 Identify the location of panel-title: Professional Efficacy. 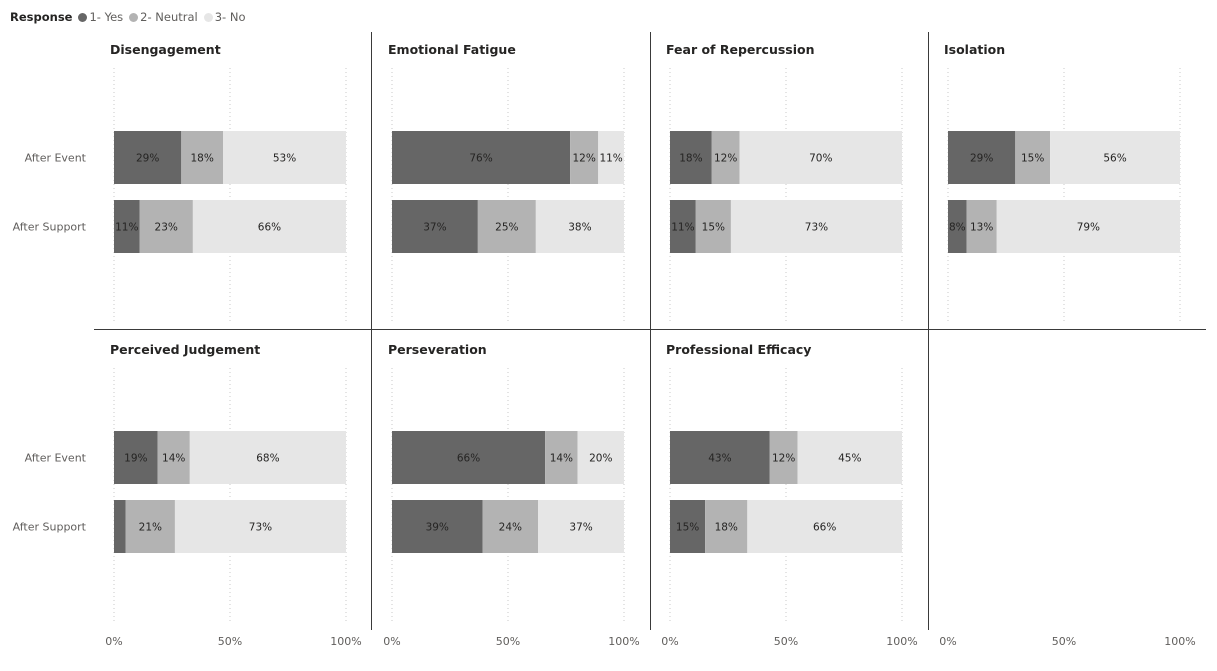
(738, 349).